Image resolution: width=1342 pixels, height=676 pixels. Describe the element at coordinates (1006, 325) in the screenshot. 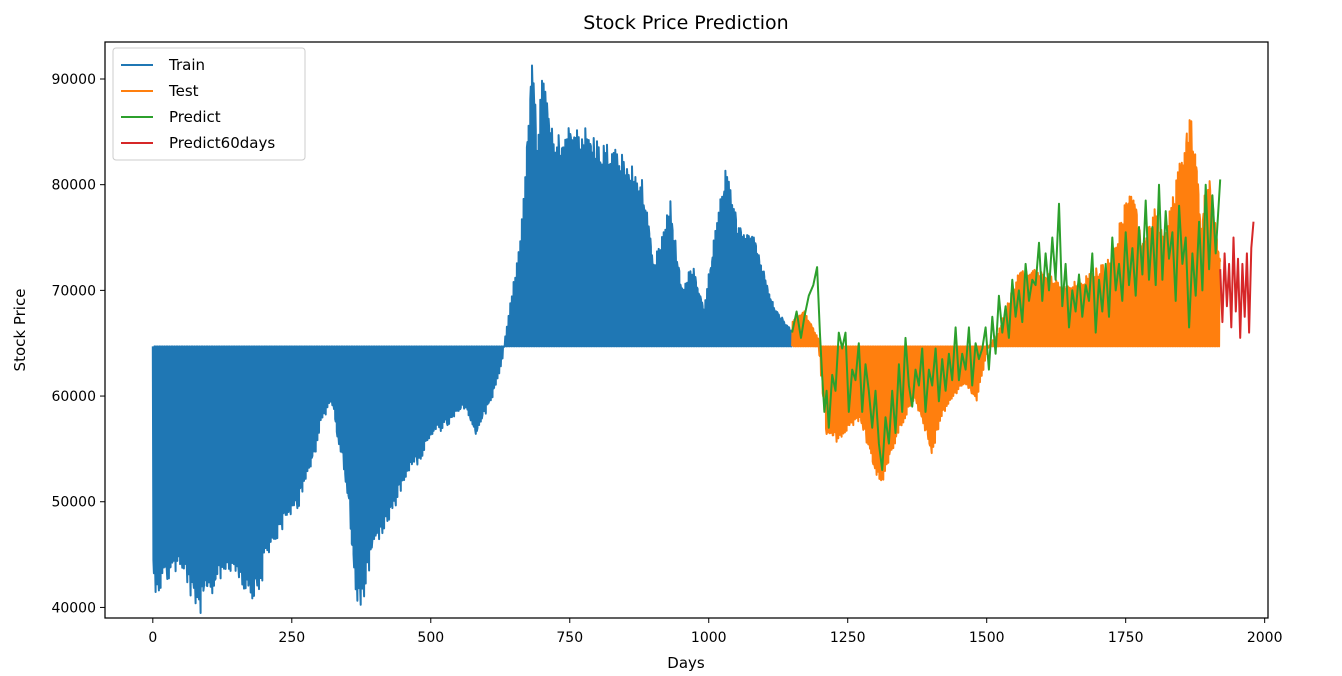

I see `series-line-predict` at that location.